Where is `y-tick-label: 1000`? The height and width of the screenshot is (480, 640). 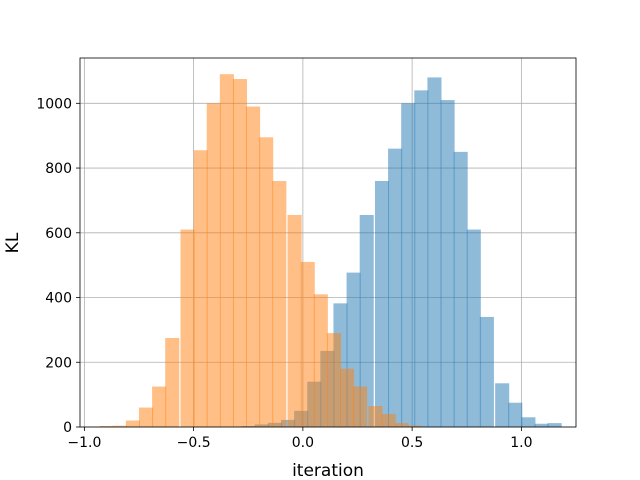 y-tick-label: 1000 is located at coordinates (54, 104).